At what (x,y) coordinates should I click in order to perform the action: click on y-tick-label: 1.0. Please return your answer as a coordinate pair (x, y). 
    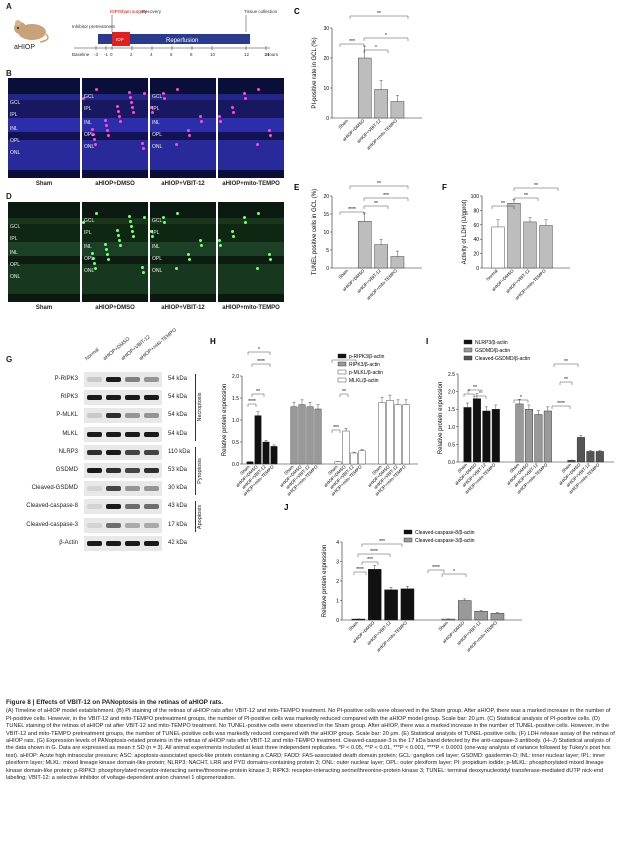
    Looking at the image, I should click on (235, 421).